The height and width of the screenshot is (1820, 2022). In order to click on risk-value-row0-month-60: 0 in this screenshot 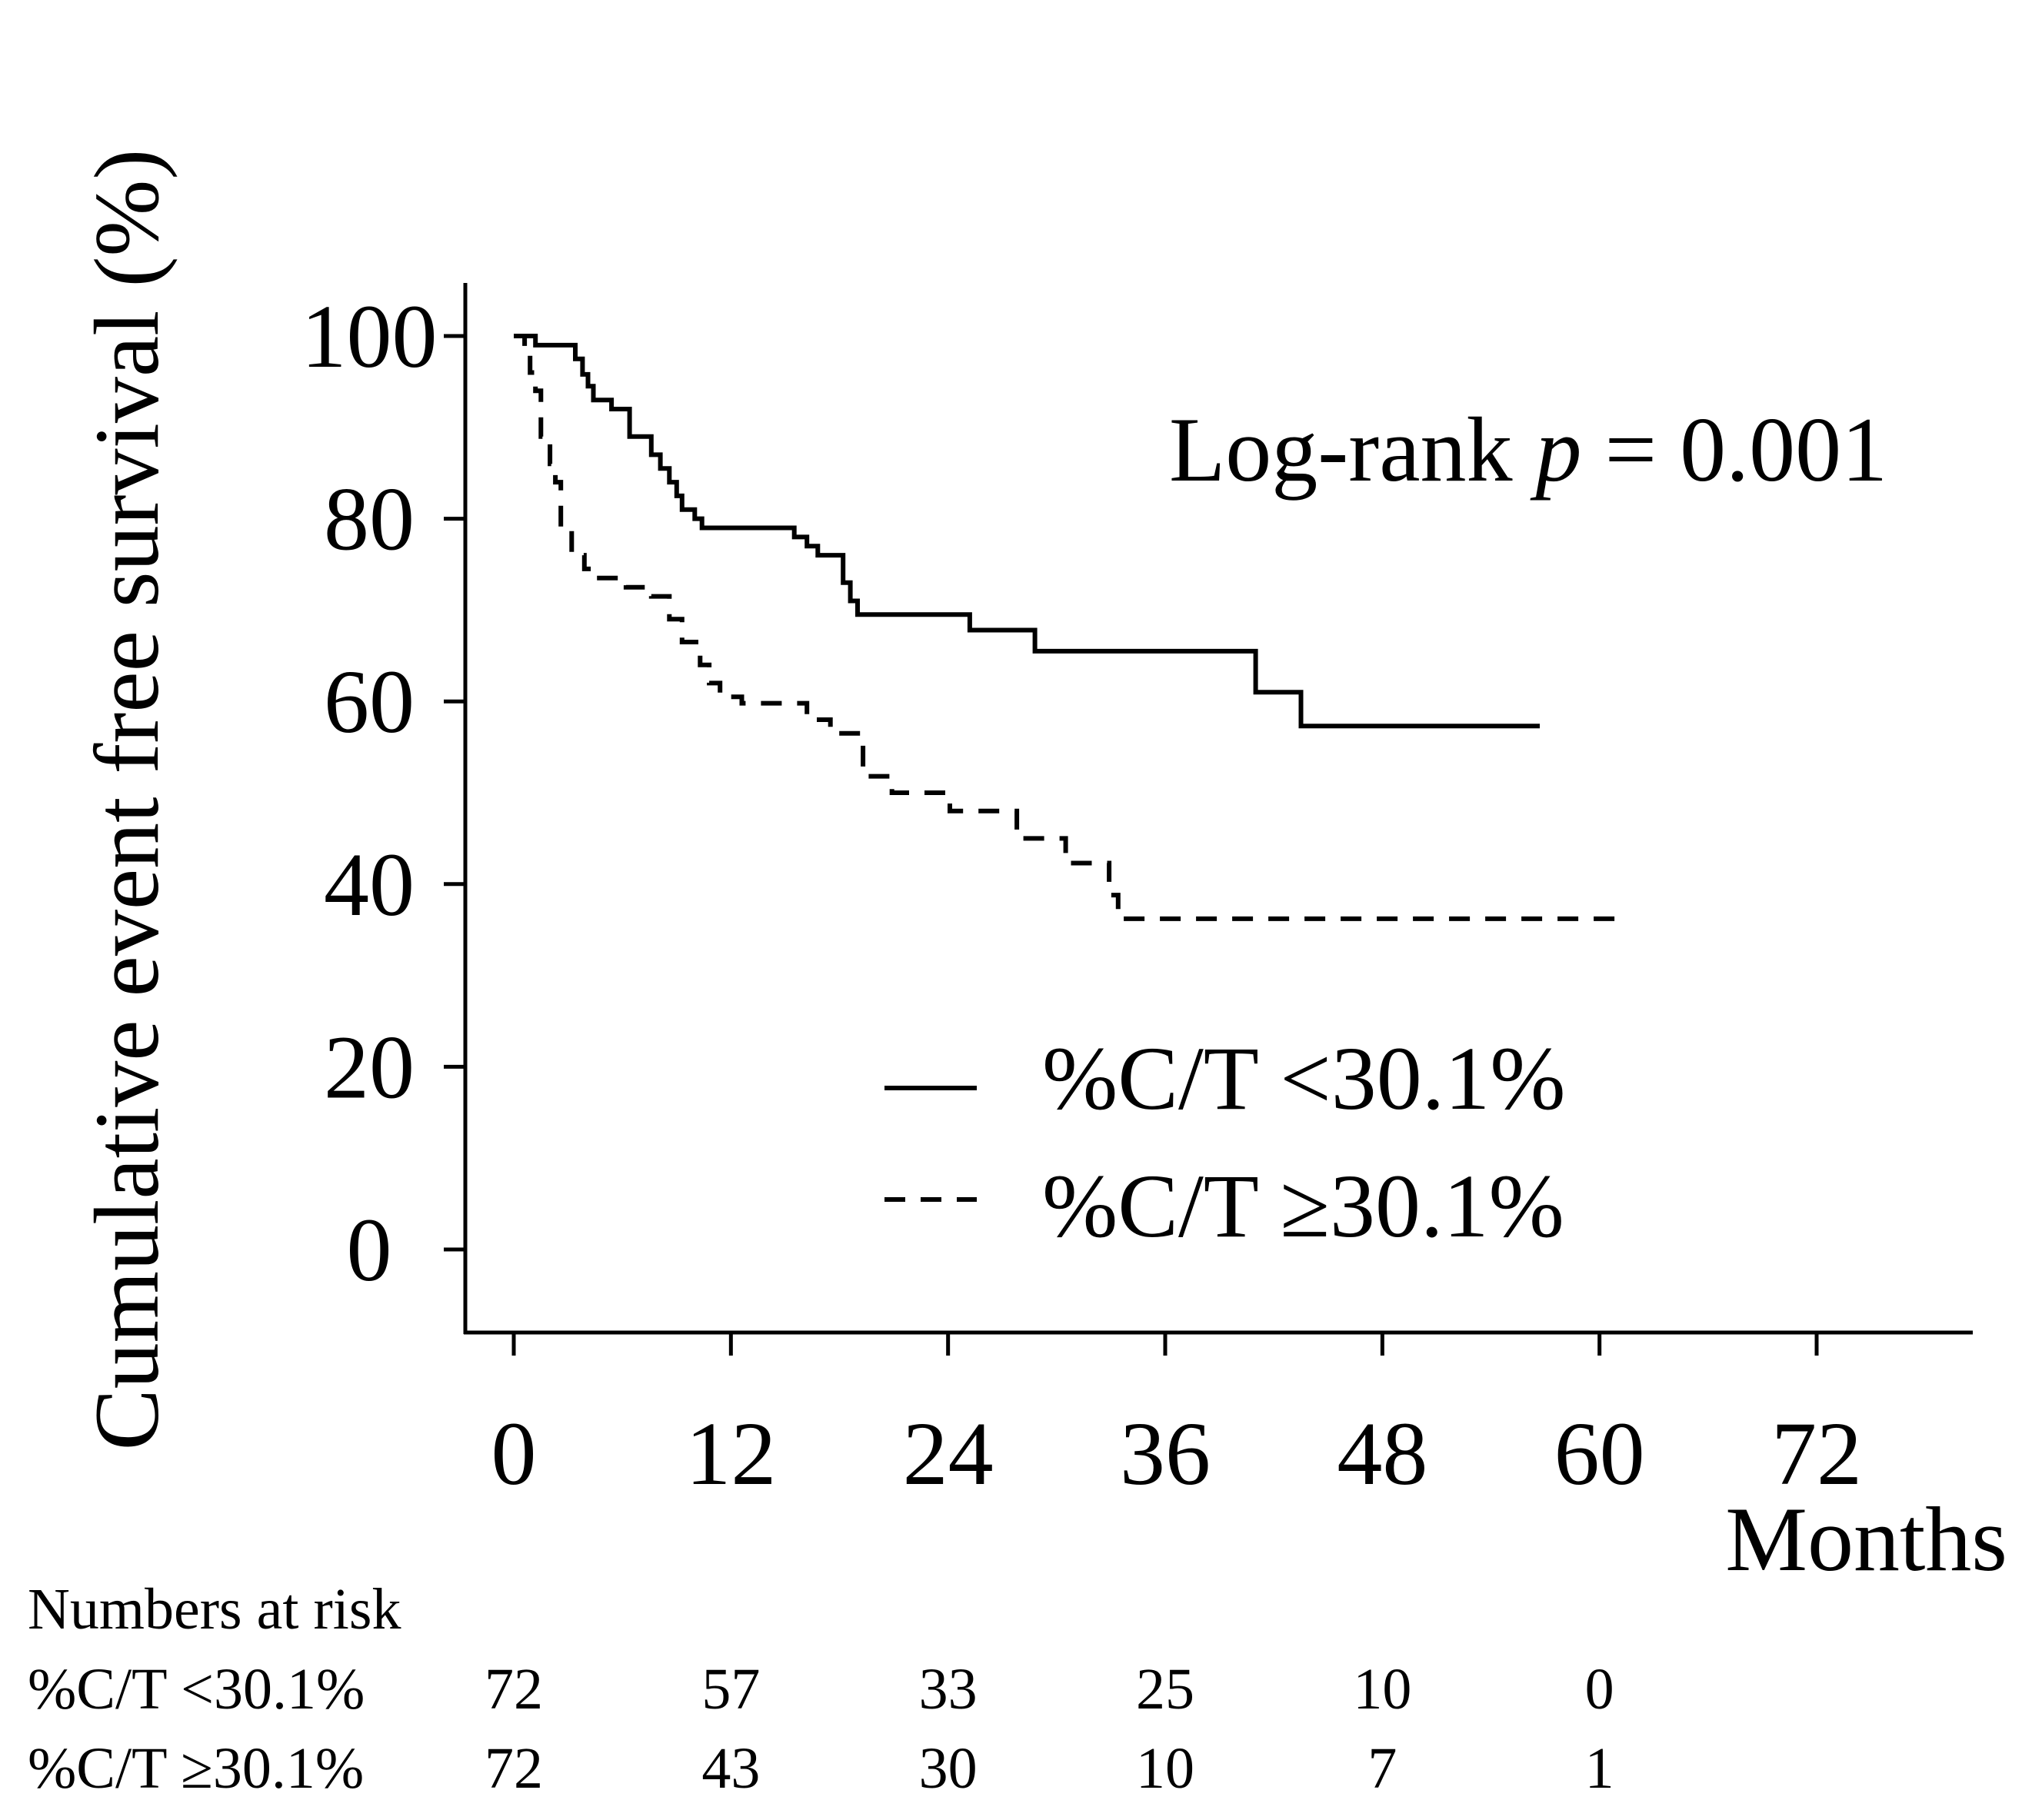, I will do `click(1599, 1689)`.